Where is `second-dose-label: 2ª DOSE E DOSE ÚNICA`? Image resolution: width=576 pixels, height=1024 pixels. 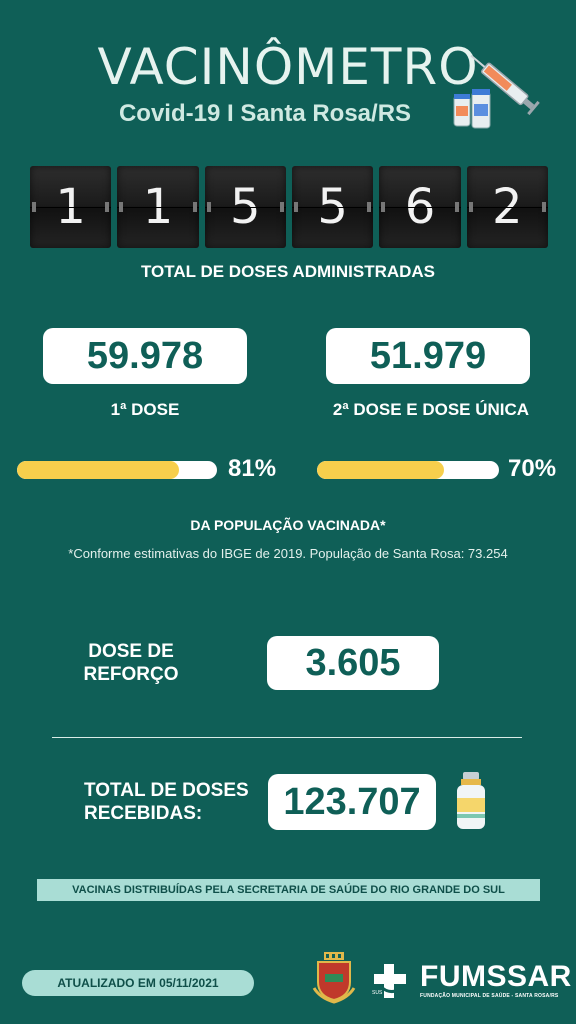 second-dose-label: 2ª DOSE E DOSE ÚNICA is located at coordinates (431, 409).